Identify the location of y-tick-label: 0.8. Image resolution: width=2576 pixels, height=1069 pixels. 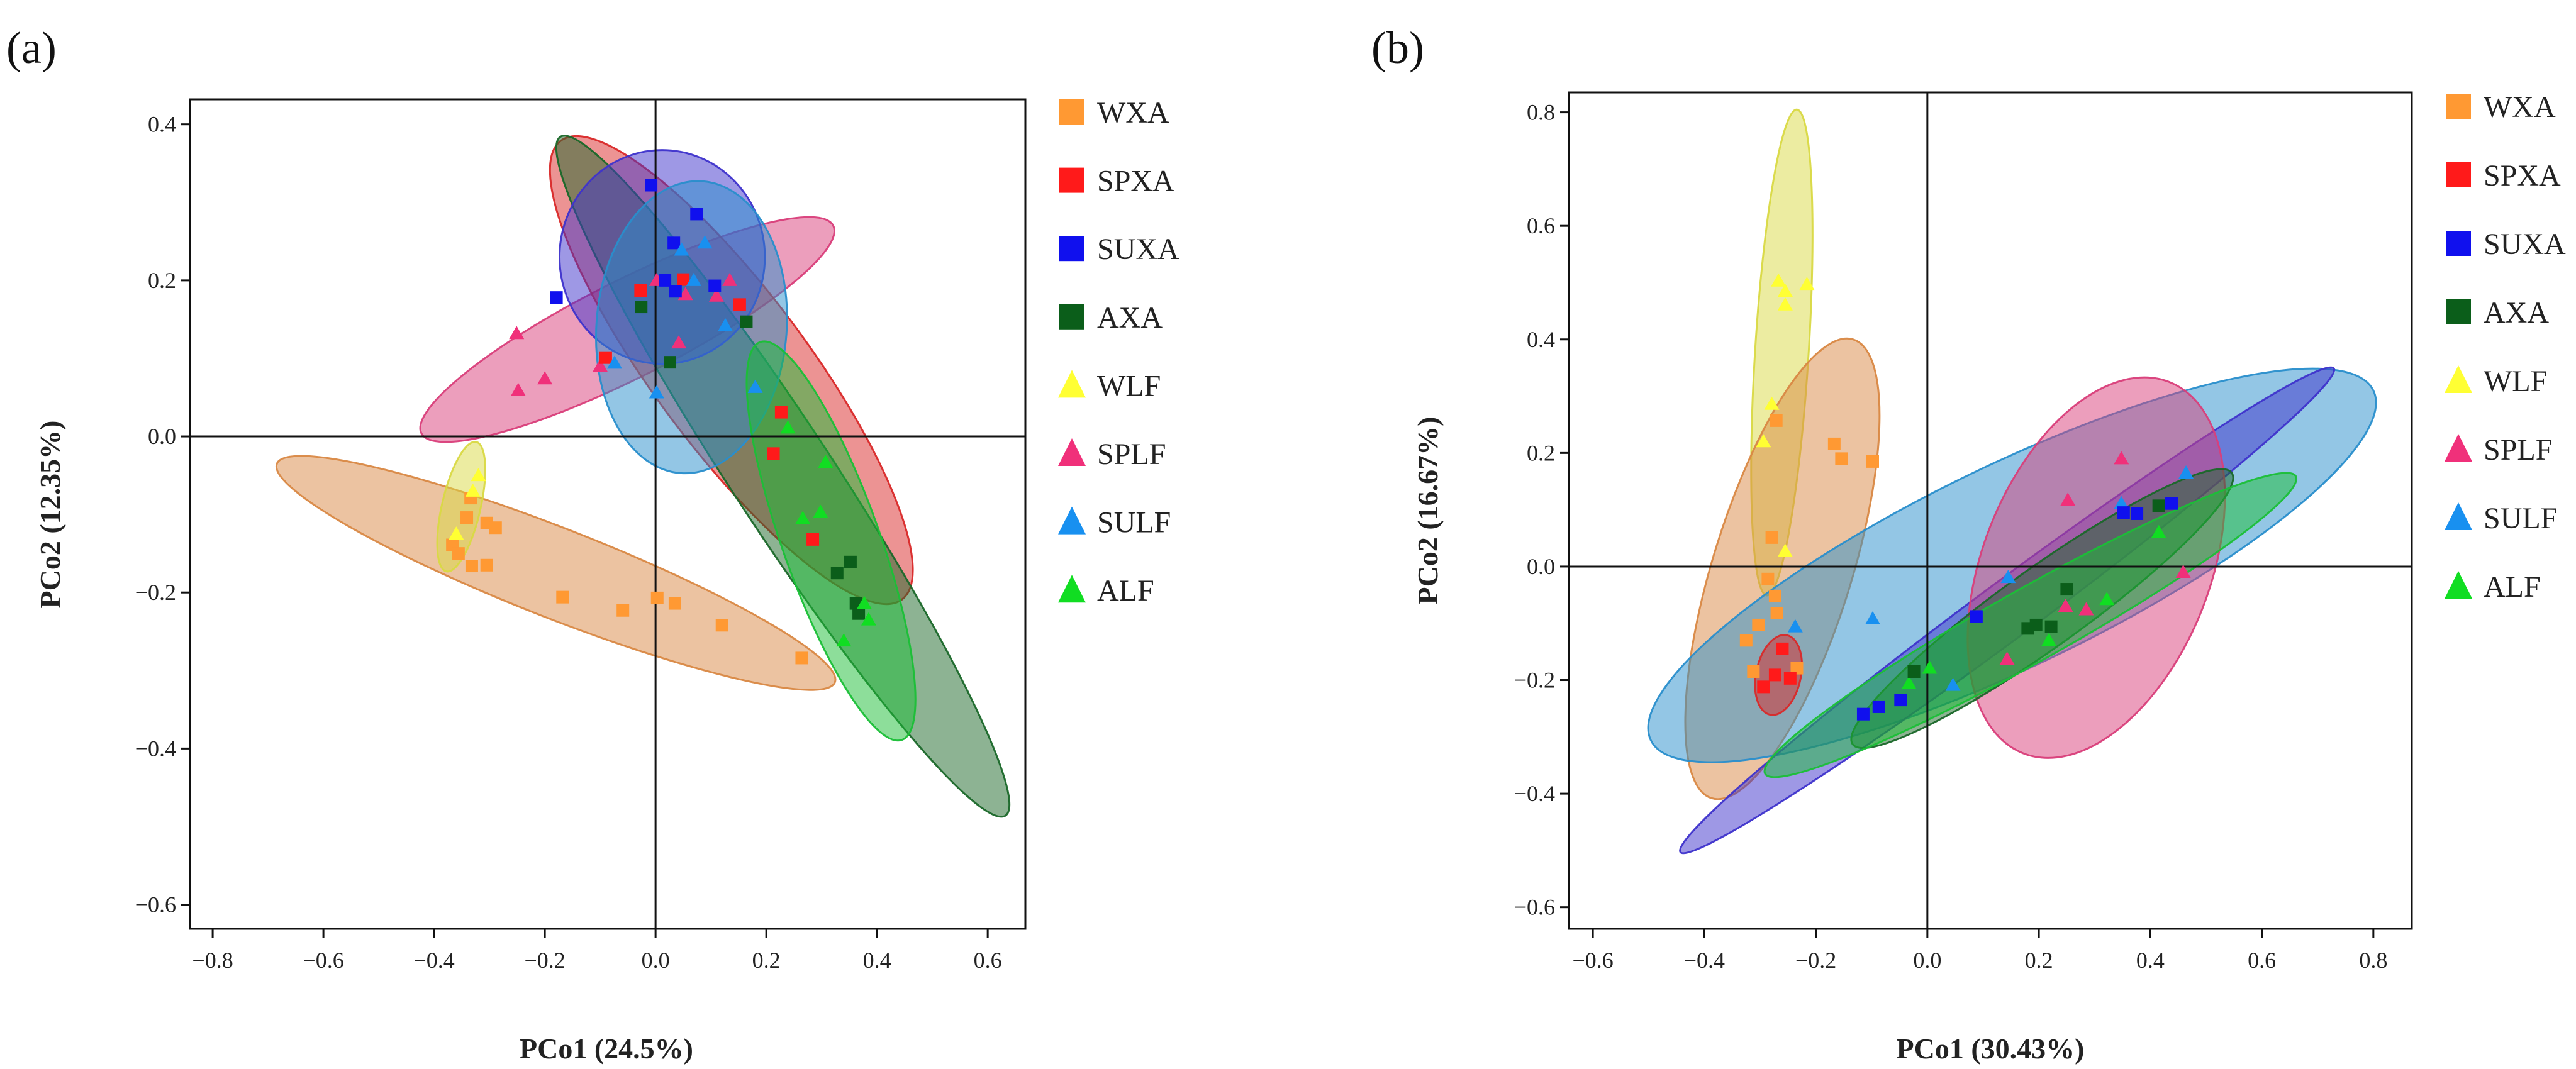
(1541, 112).